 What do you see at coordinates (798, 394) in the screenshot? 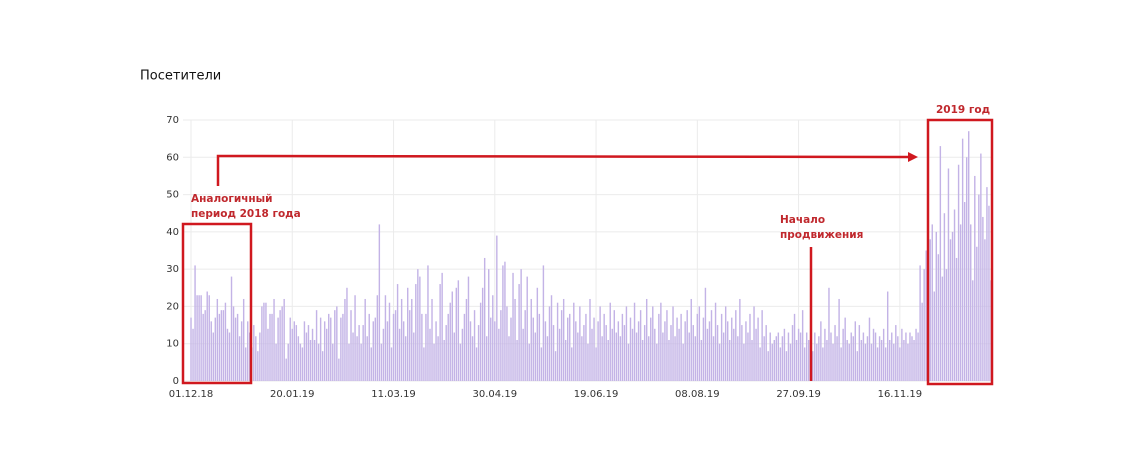
I see `x-tick-label: 27.09.19` at bounding box center [798, 394].